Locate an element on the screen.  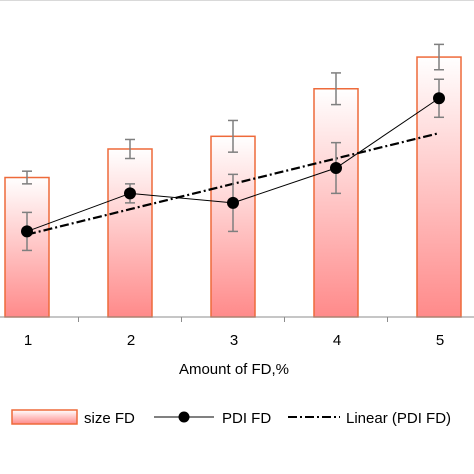
legend: size FD PDI FD Linear (PDI FD) is located at coordinates (231, 418).